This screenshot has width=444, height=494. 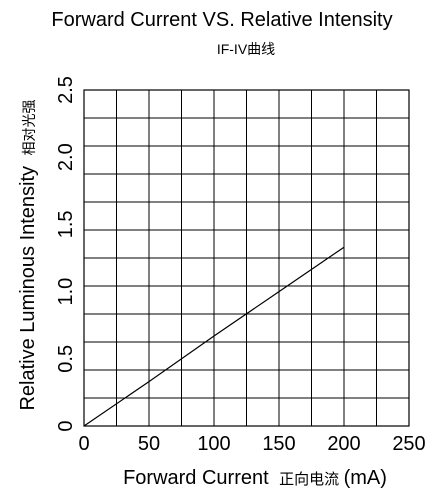 I want to click on y-tick-label: 1.5, so click(x=66, y=224).